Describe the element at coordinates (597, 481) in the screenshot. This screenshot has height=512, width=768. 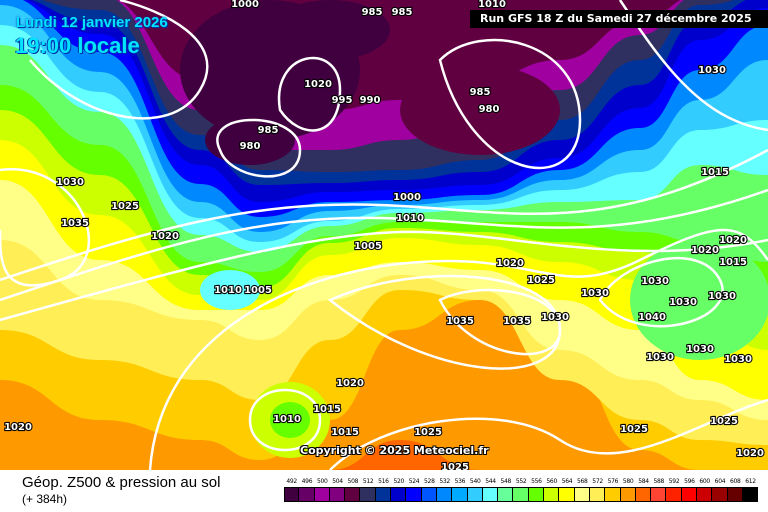
I see `legend-label: 572` at that location.